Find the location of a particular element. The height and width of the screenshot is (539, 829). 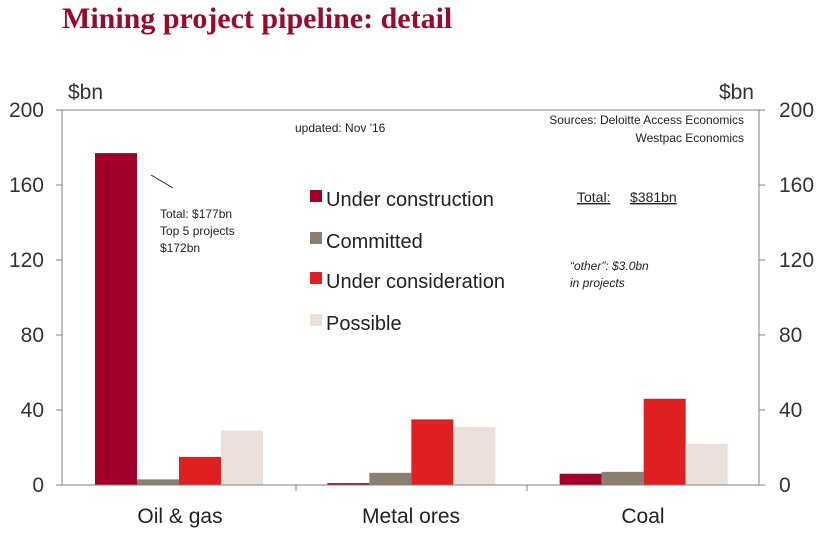

bar-coal-possible is located at coordinates (706, 464).